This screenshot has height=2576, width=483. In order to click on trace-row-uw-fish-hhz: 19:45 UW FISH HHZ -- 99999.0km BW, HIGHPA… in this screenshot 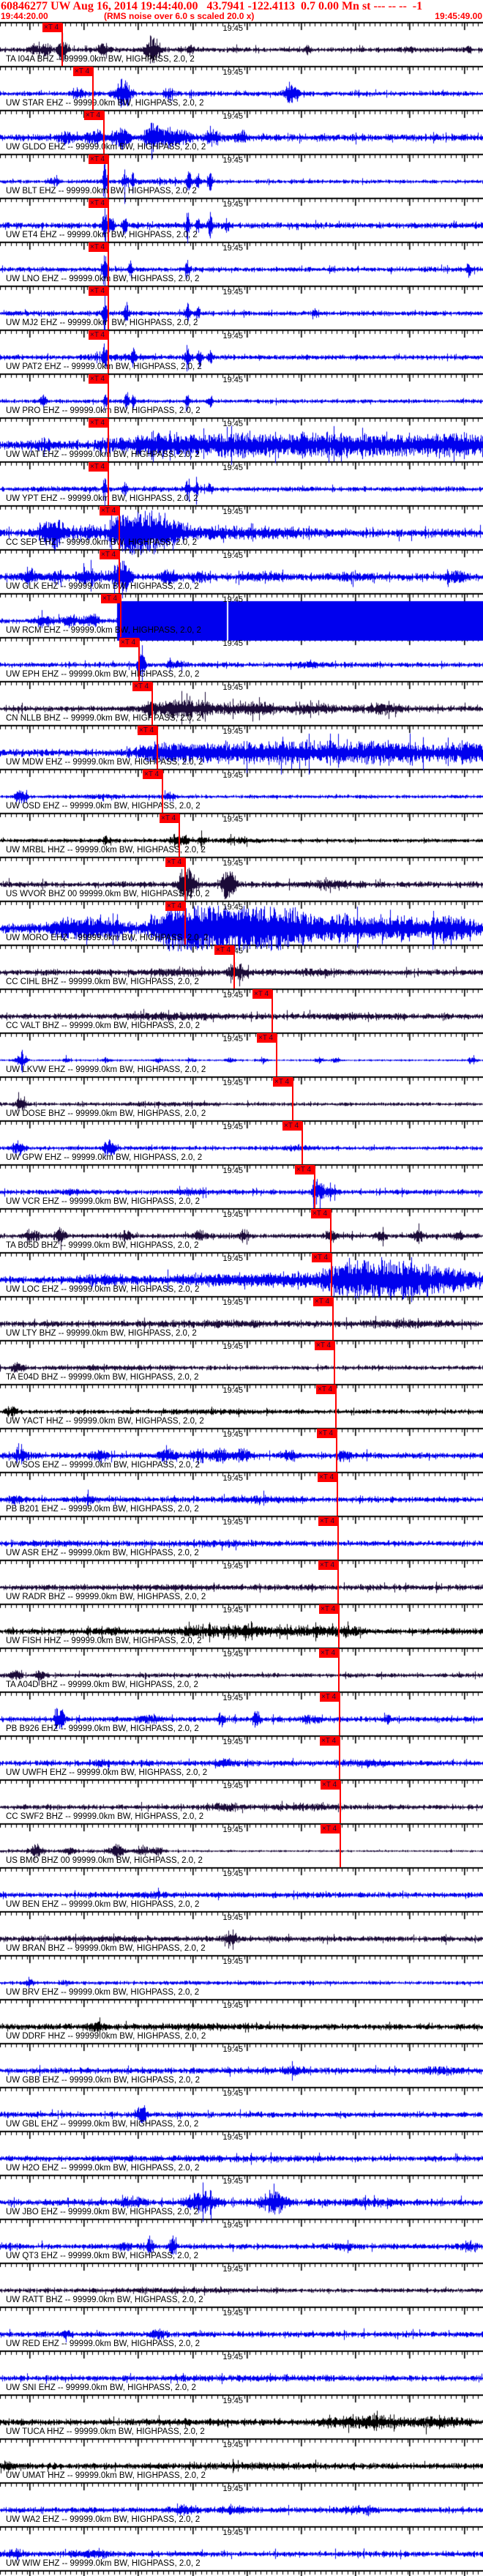, I will do `click(241, 1626)`.